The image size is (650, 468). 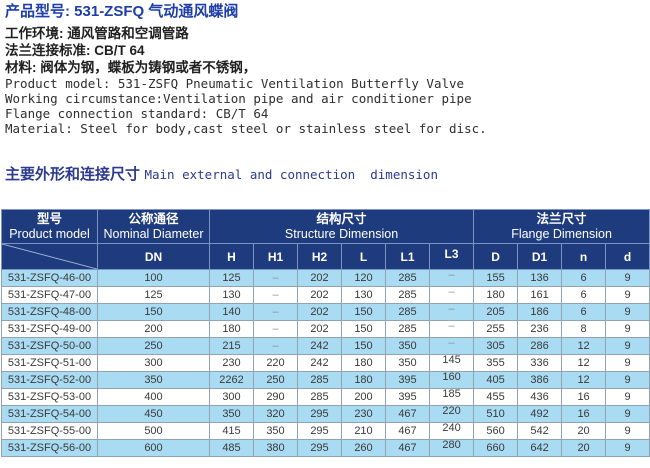 What do you see at coordinates (540, 414) in the screenshot?
I see `value-cell: 492` at bounding box center [540, 414].